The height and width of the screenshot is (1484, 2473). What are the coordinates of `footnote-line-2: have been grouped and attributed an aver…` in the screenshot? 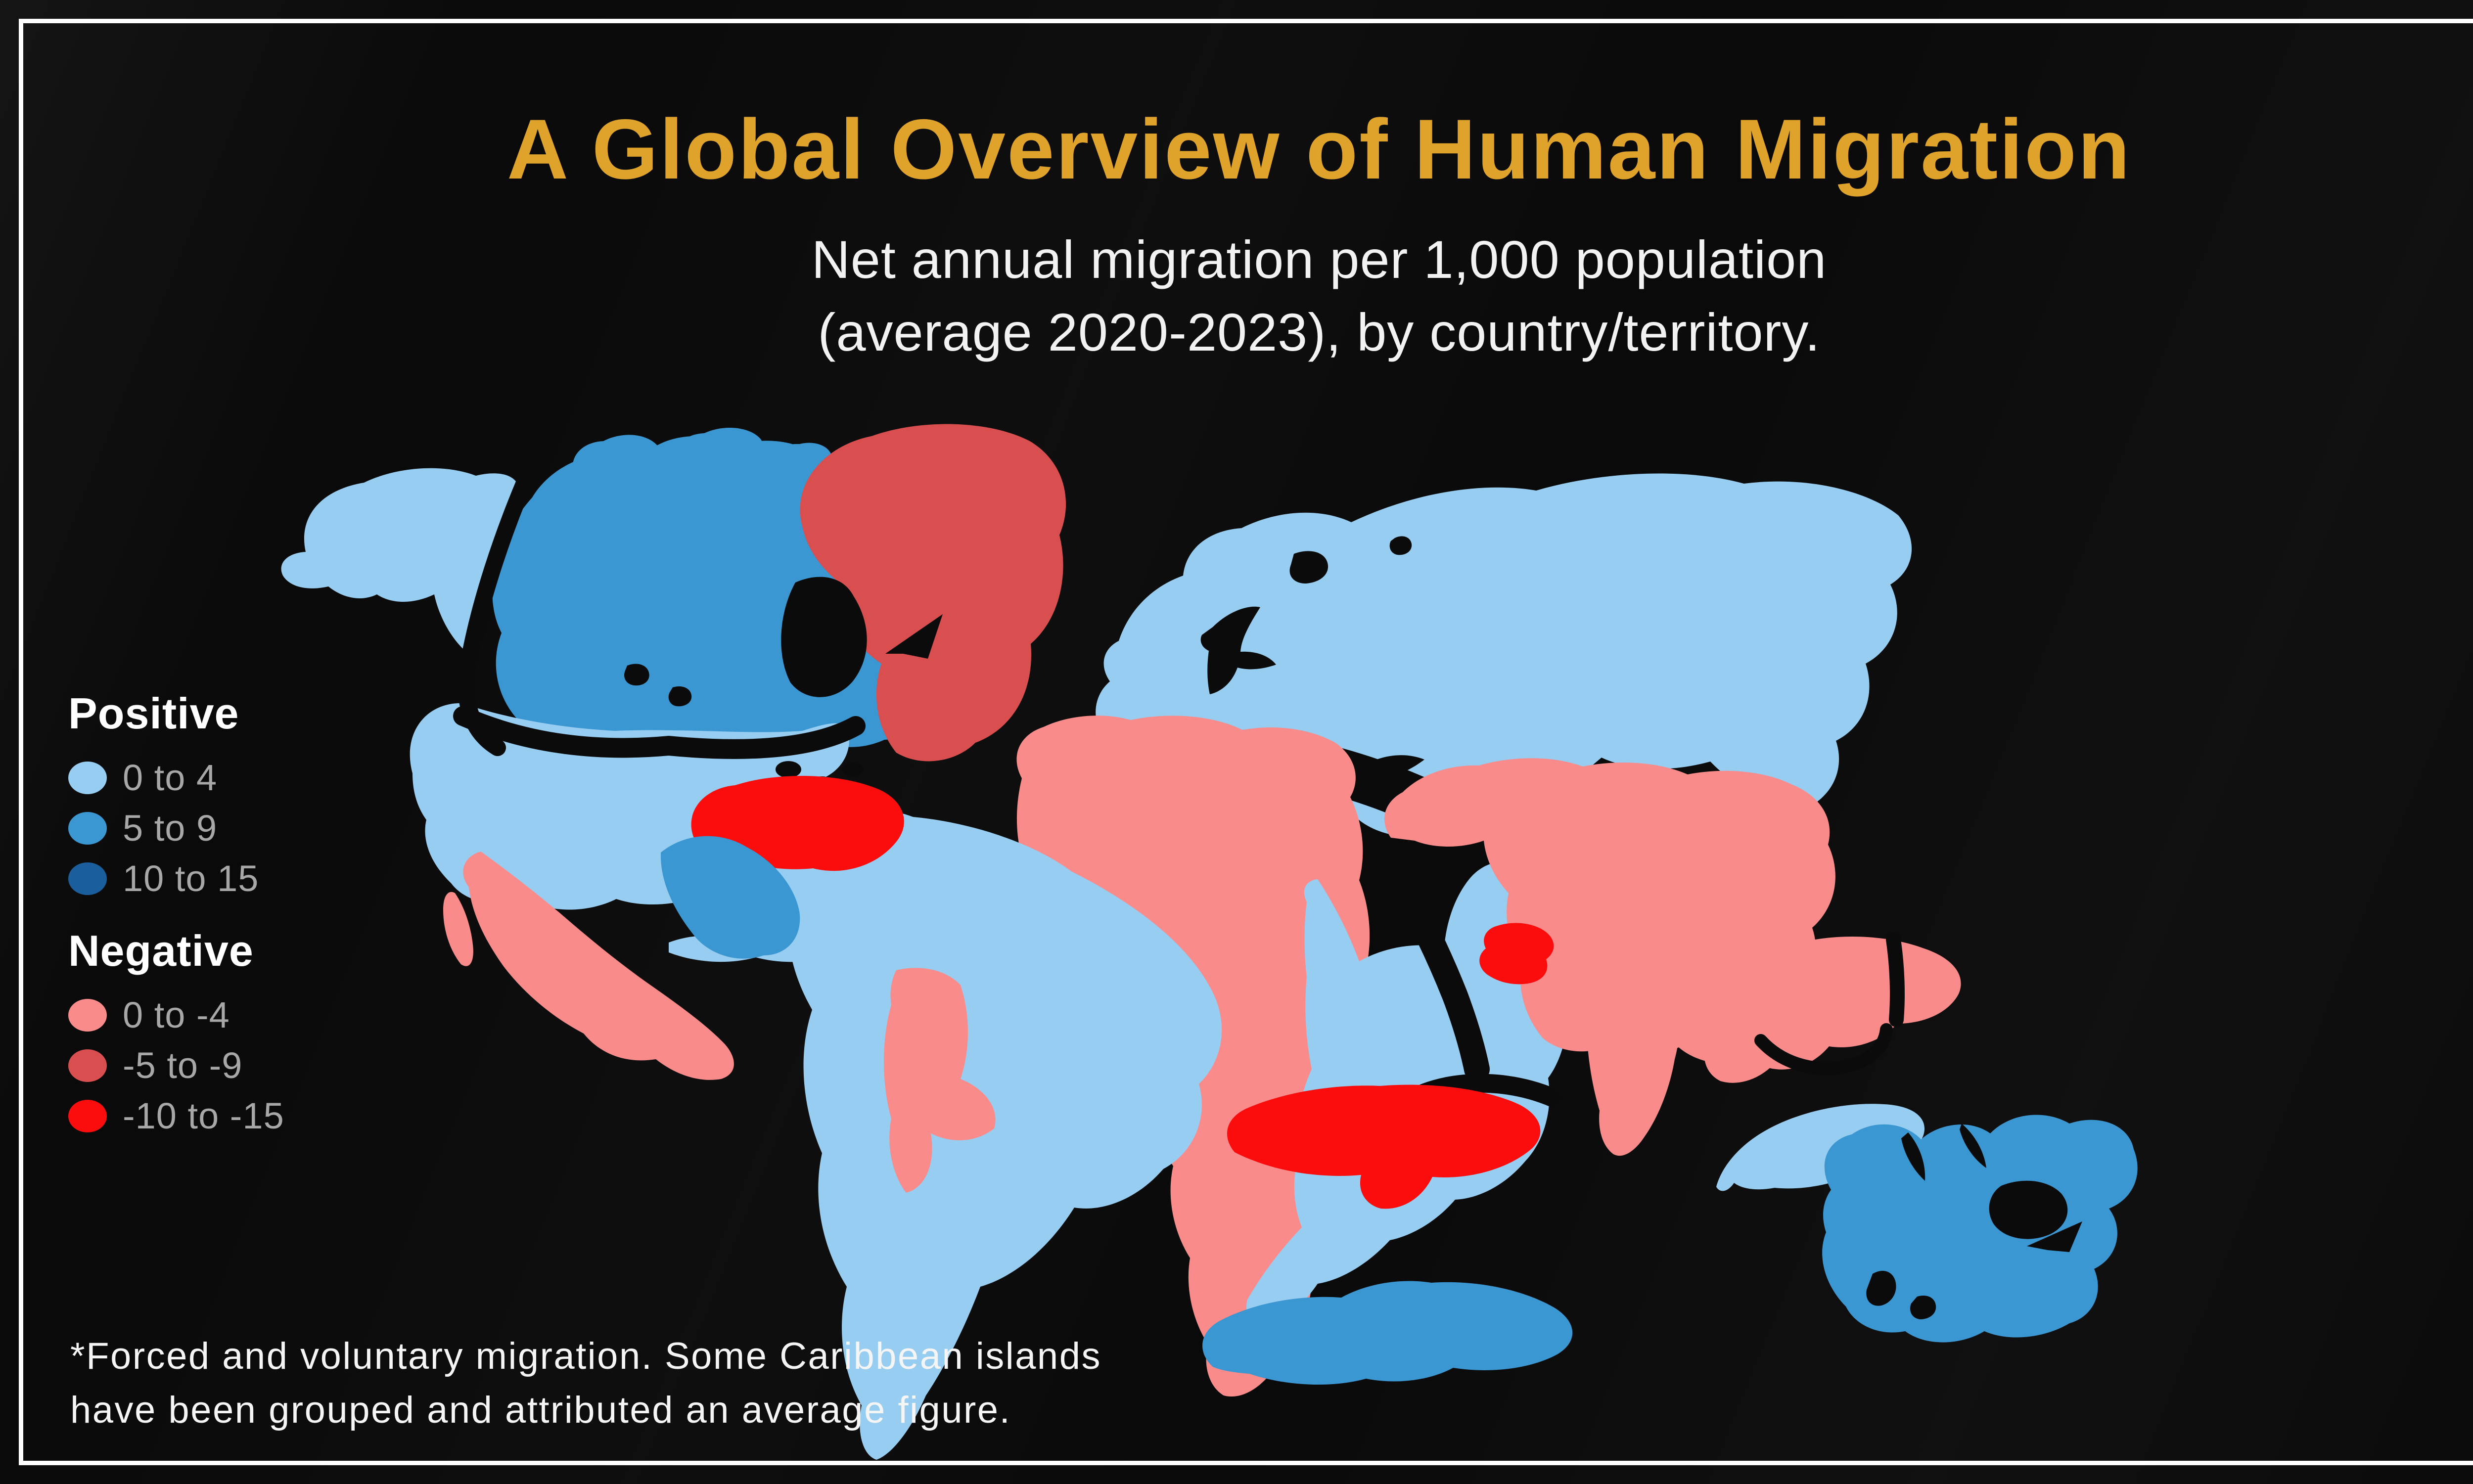 It's located at (540, 1410).